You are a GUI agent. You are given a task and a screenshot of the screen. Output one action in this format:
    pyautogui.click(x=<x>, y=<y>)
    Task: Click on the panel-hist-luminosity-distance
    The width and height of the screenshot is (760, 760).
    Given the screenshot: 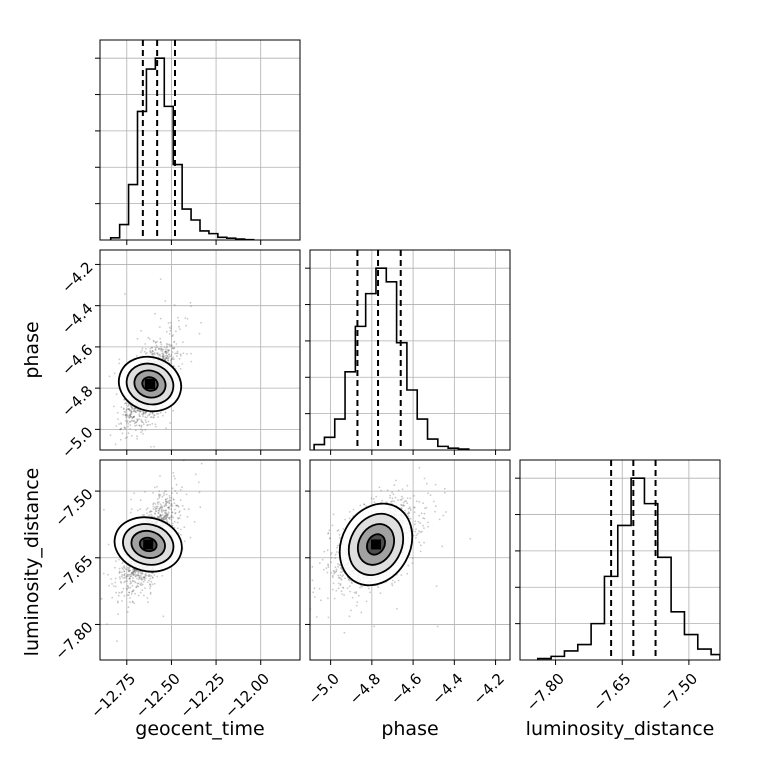 What is the action you would take?
    pyautogui.click(x=618, y=562)
    